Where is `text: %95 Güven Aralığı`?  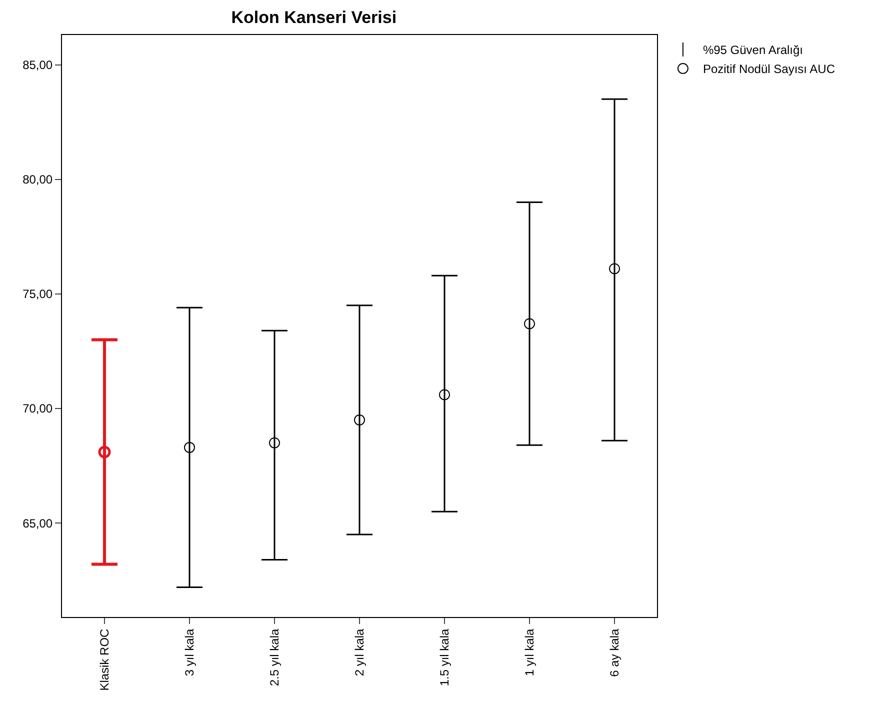
text: %95 Güven Aralığı is located at coordinates (753, 50).